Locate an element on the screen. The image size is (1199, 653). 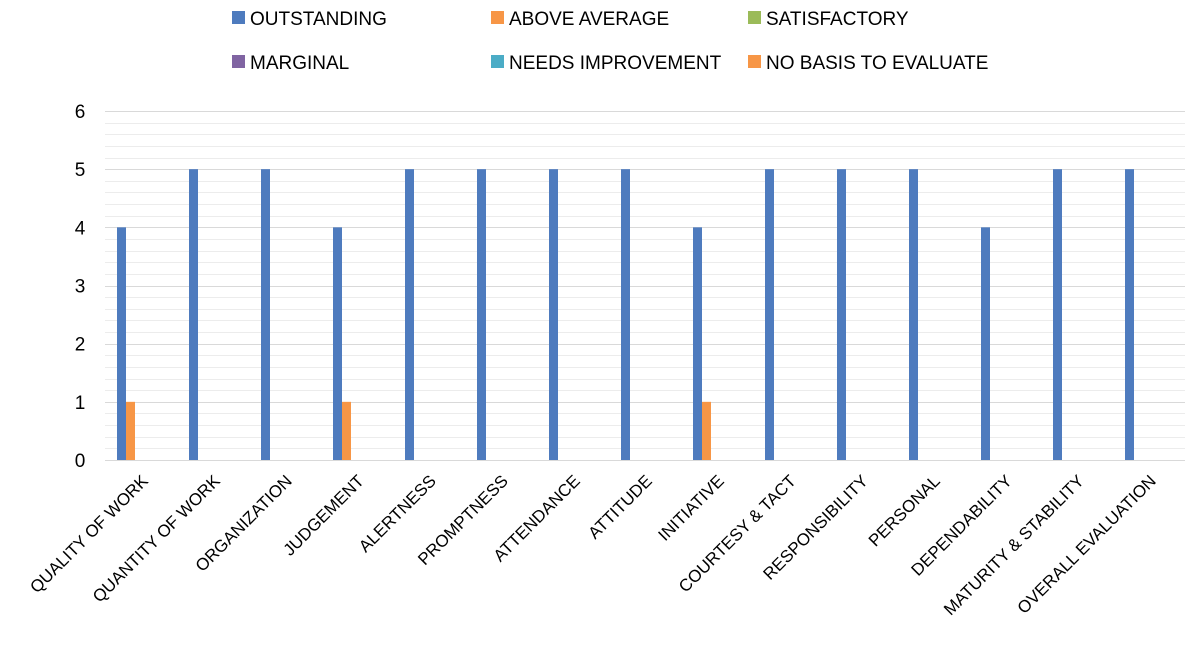
bar-outstanding-quantity-of-work is located at coordinates (193, 314).